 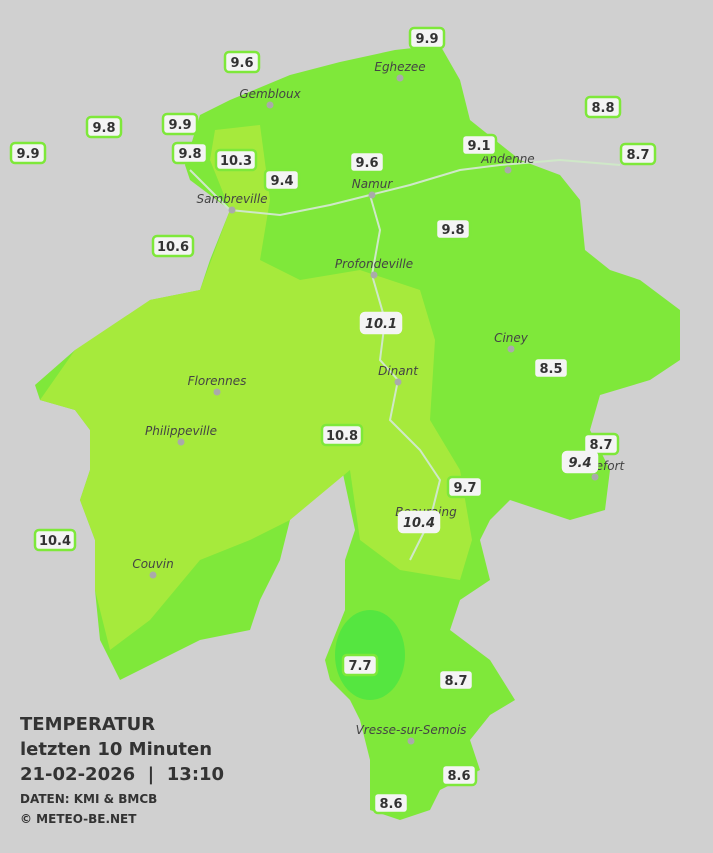 I want to click on legend-timestamp: 21-02-2026 | 13:10, so click(x=122, y=774).